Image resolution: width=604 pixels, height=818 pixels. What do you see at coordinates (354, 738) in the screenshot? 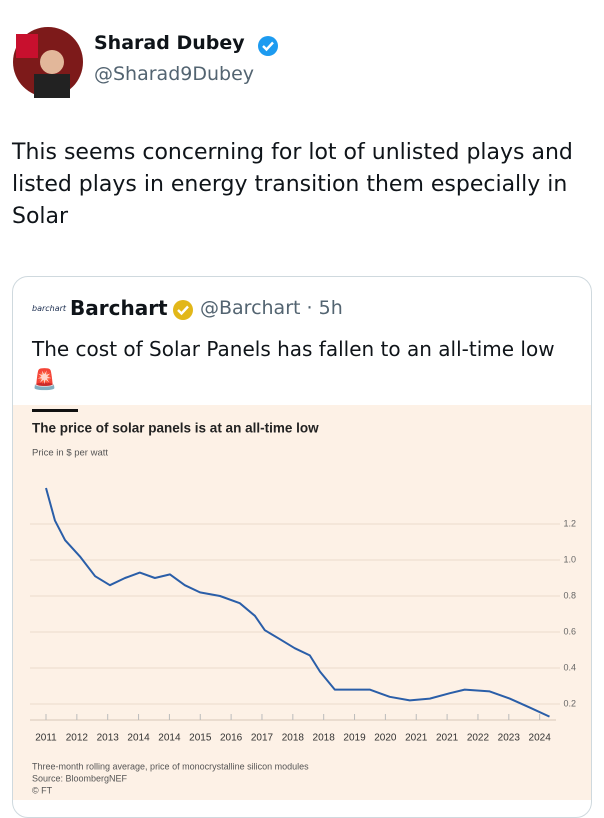
I see `x-tick-label: 2019` at bounding box center [354, 738].